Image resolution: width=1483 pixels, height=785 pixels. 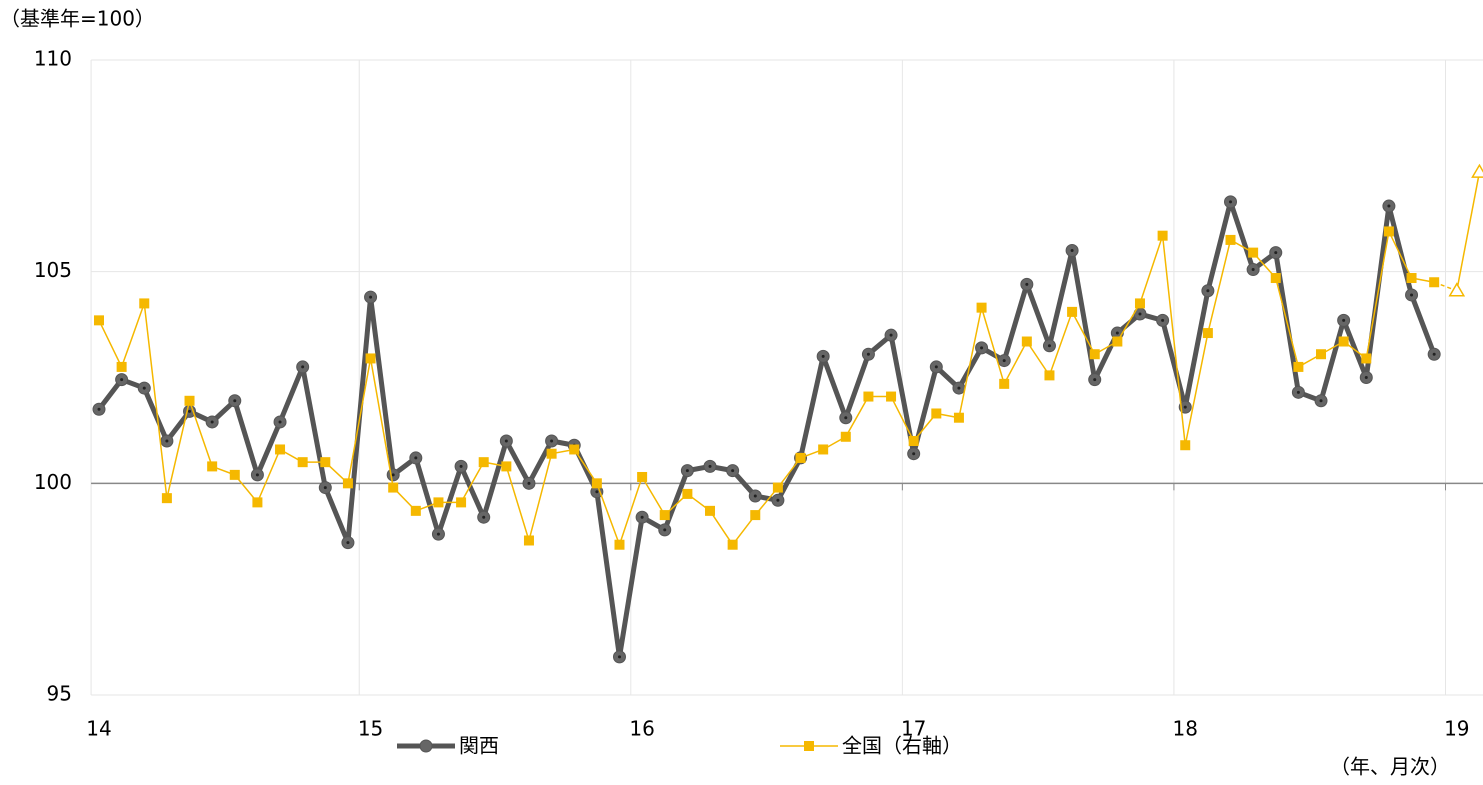 What do you see at coordinates (370, 729) in the screenshot?
I see `x-tick-label: 15` at bounding box center [370, 729].